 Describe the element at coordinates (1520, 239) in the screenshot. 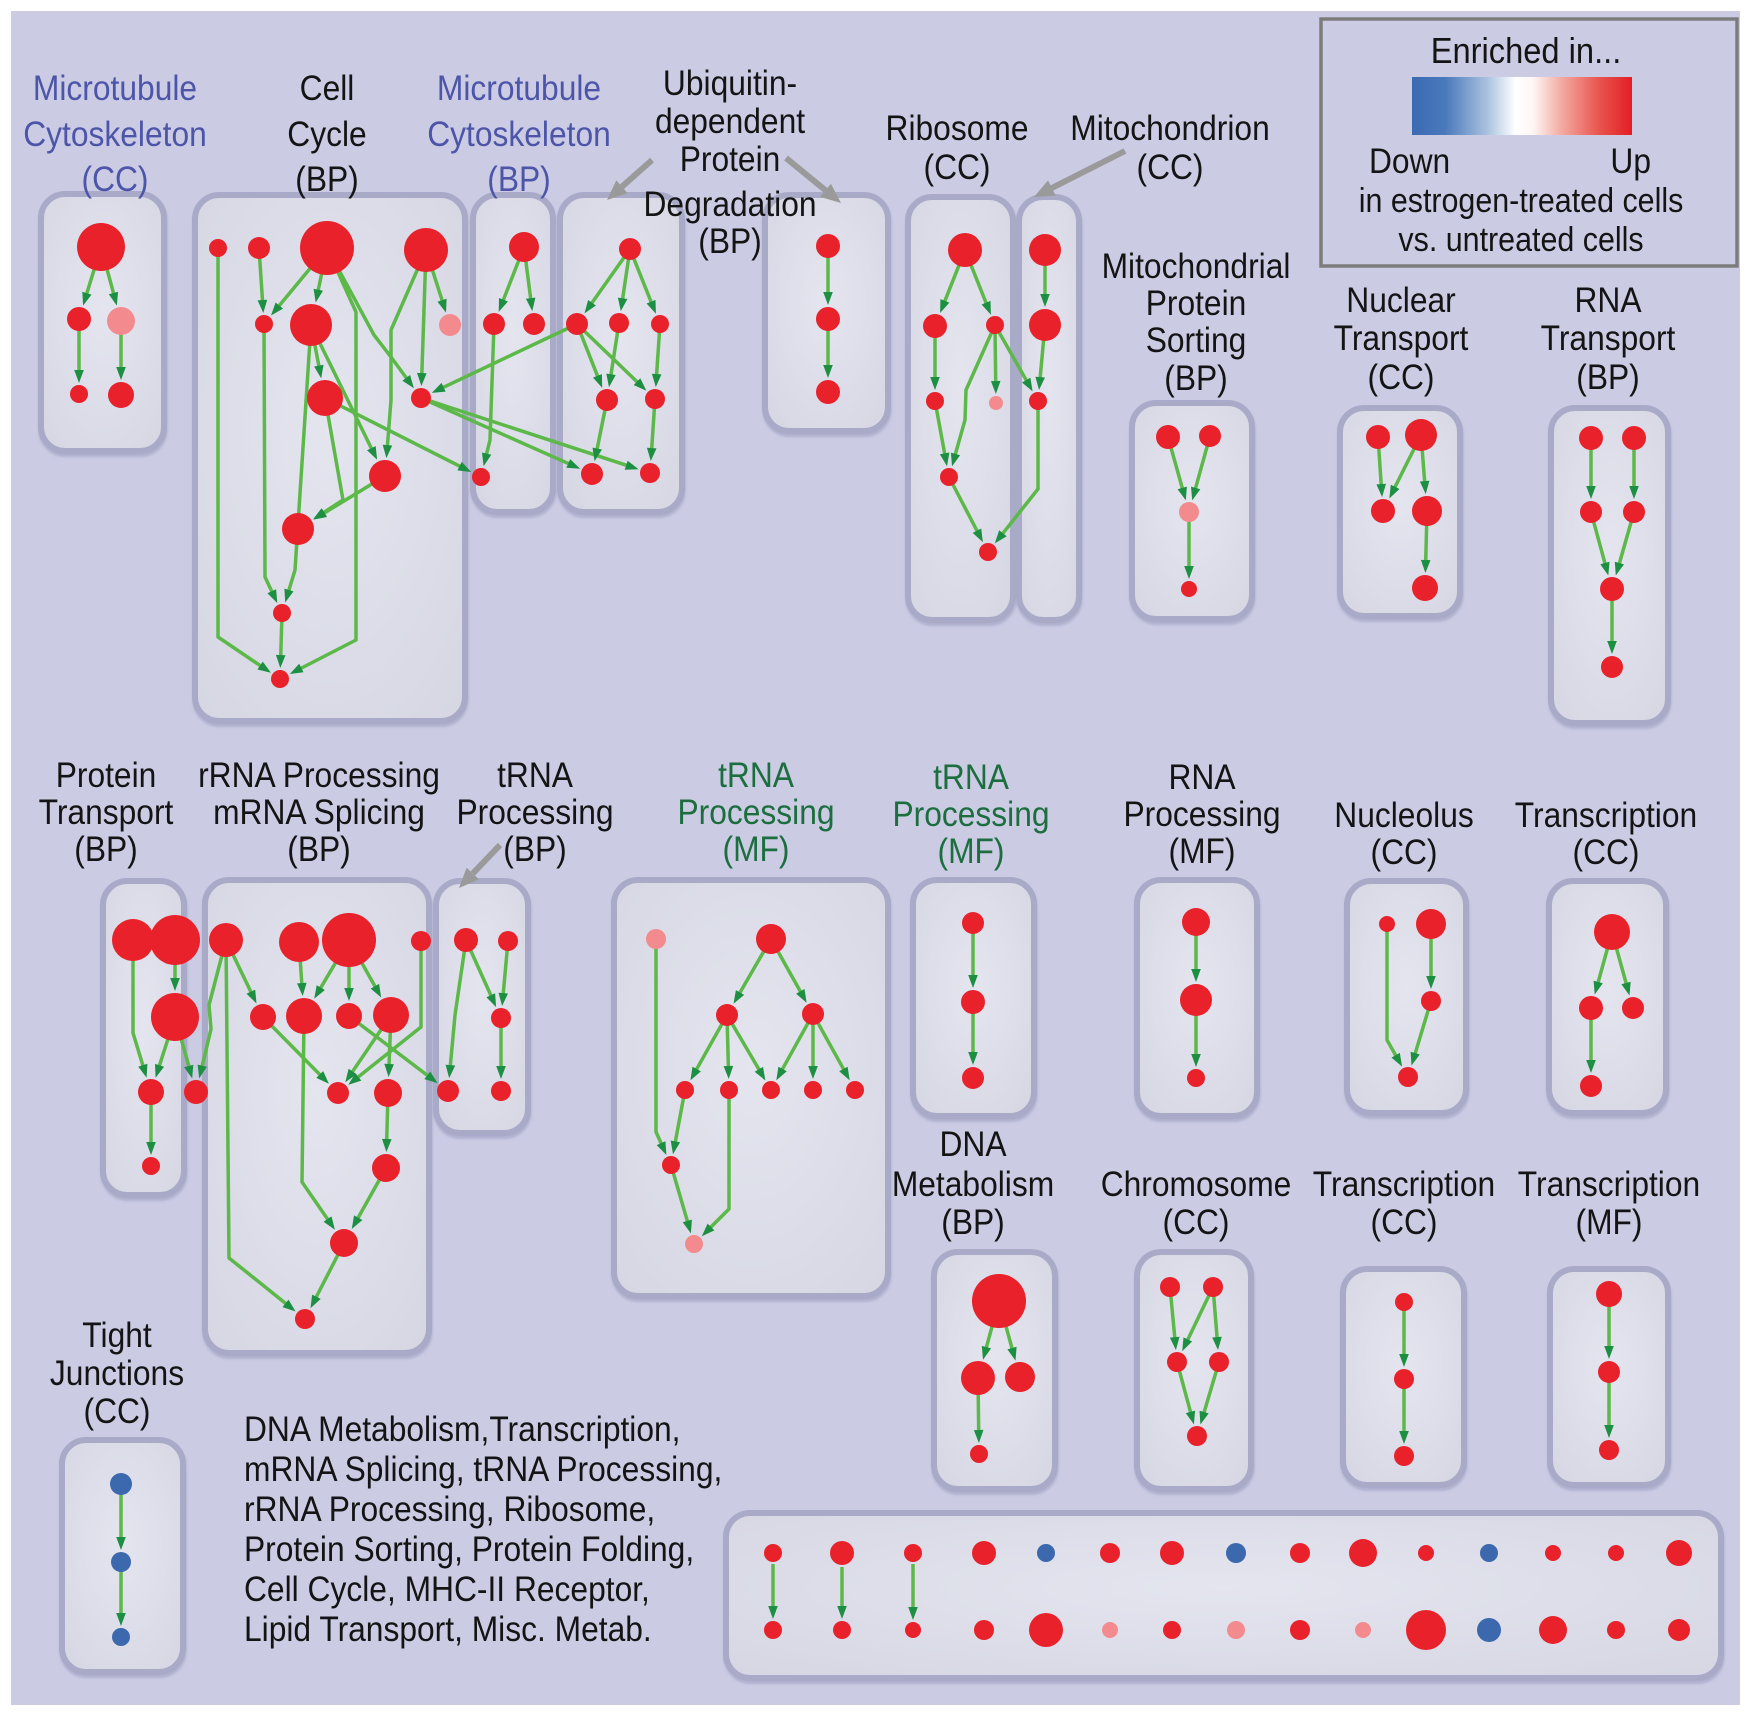

I see `svg-text: vs. untreated cells` at that location.